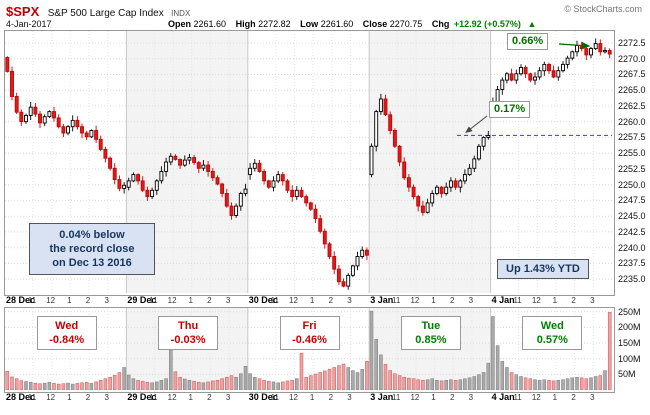  Describe the element at coordinates (69, 397) in the screenshot. I see `hour-tick-label: 1` at that location.